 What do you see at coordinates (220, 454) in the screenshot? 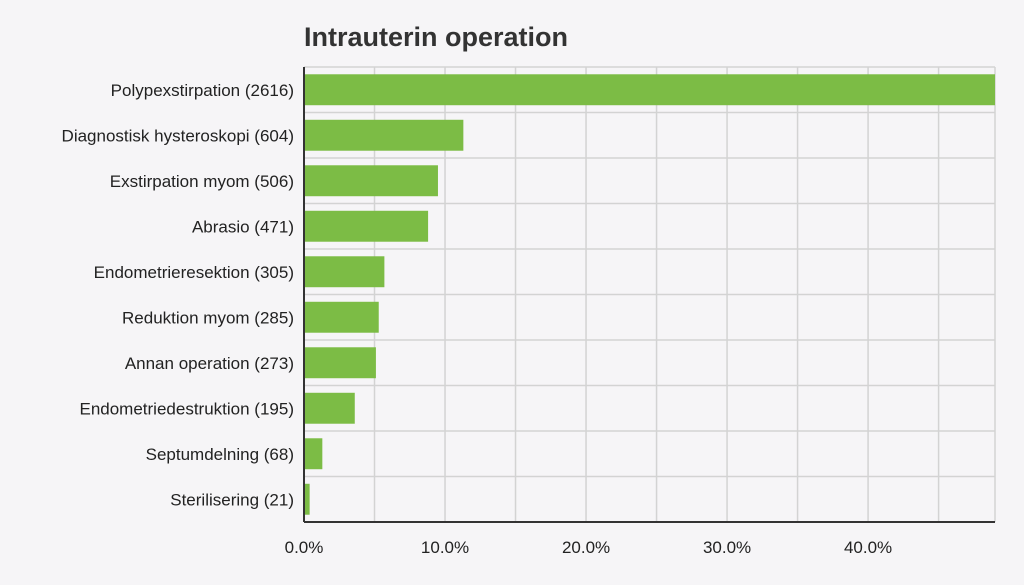
I see `category-label: Septumdelning (68)` at bounding box center [220, 454].